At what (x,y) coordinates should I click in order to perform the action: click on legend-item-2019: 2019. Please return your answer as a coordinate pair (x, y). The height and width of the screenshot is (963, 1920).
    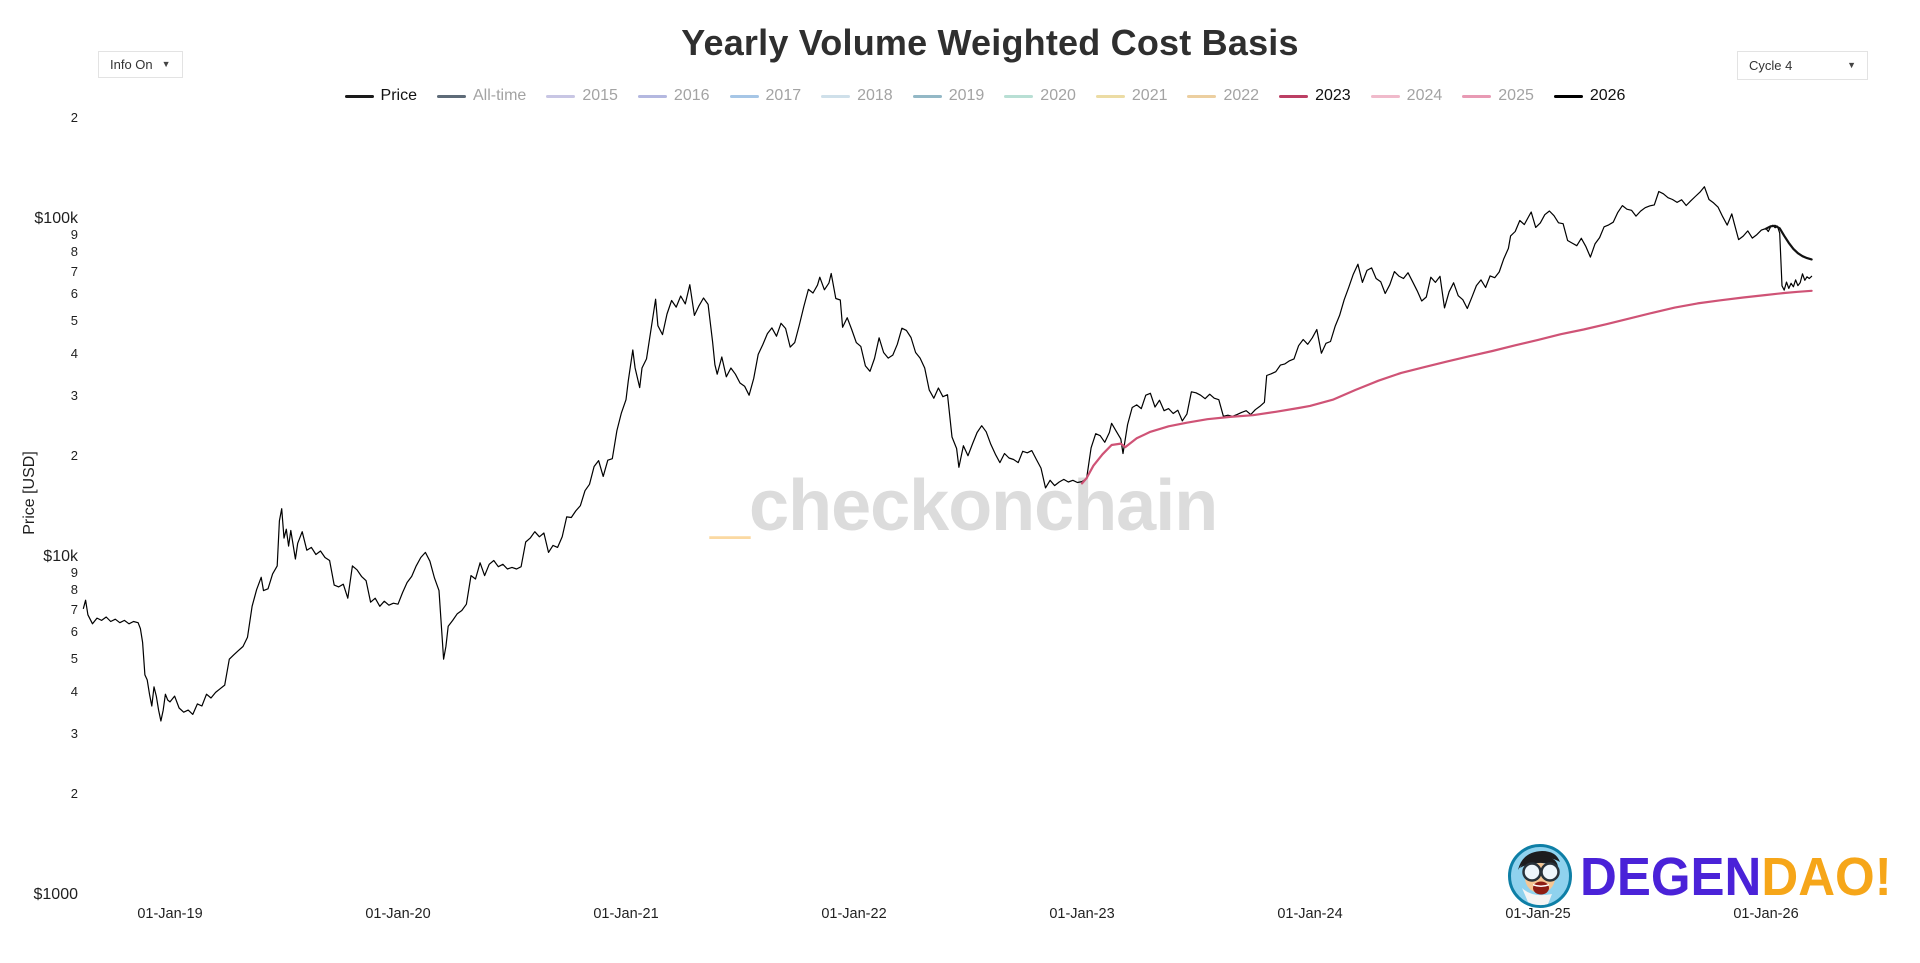
    Looking at the image, I should click on (948, 96).